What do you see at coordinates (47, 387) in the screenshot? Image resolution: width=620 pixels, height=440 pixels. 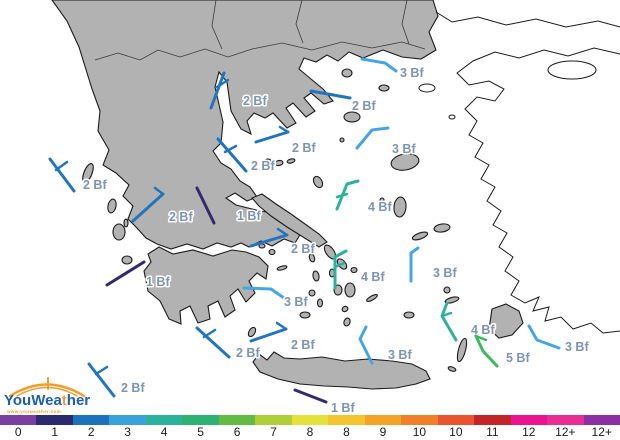 I see `umbrella-icon` at bounding box center [47, 387].